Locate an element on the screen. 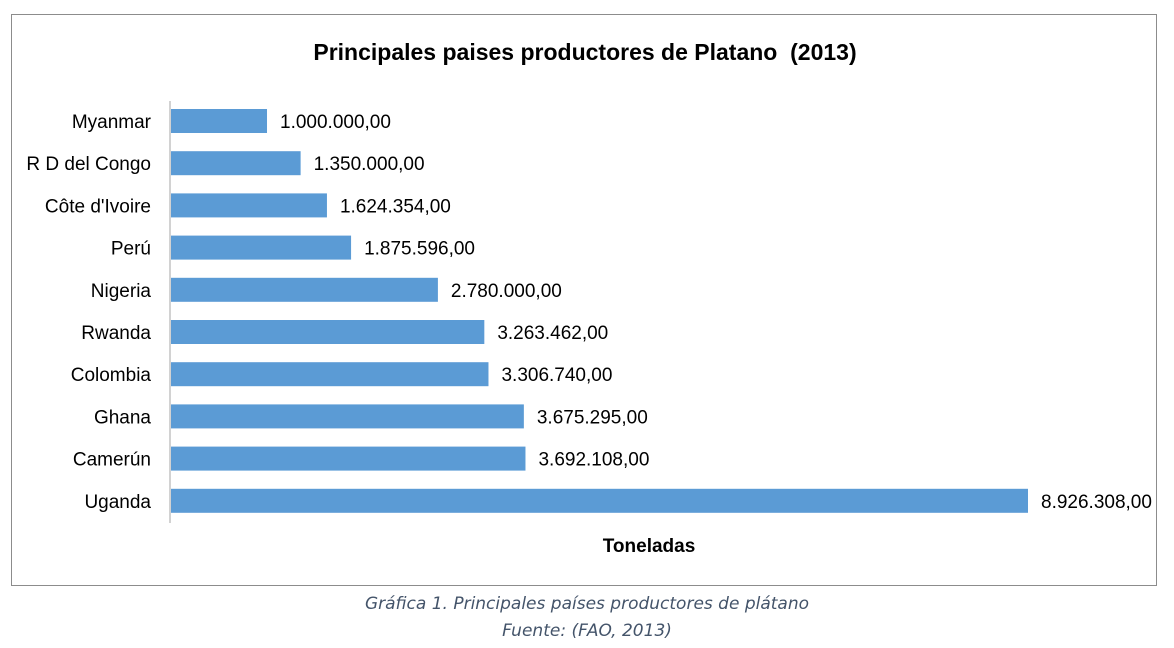 This screenshot has height=648, width=1174. category-label: Myanmar is located at coordinates (112, 122).